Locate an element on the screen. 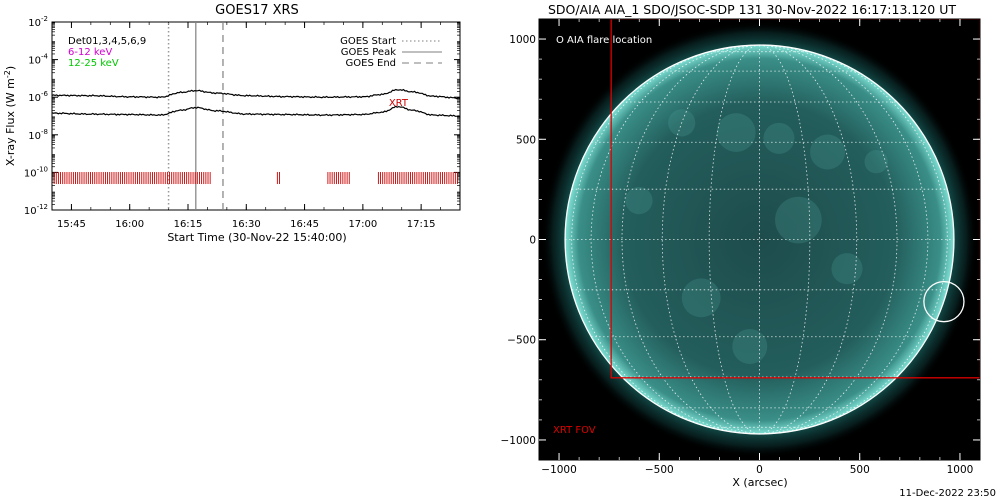 This screenshot has height=500, width=1000. goes-y-tick-label: 10⁻⁸ is located at coordinates (38, 135).